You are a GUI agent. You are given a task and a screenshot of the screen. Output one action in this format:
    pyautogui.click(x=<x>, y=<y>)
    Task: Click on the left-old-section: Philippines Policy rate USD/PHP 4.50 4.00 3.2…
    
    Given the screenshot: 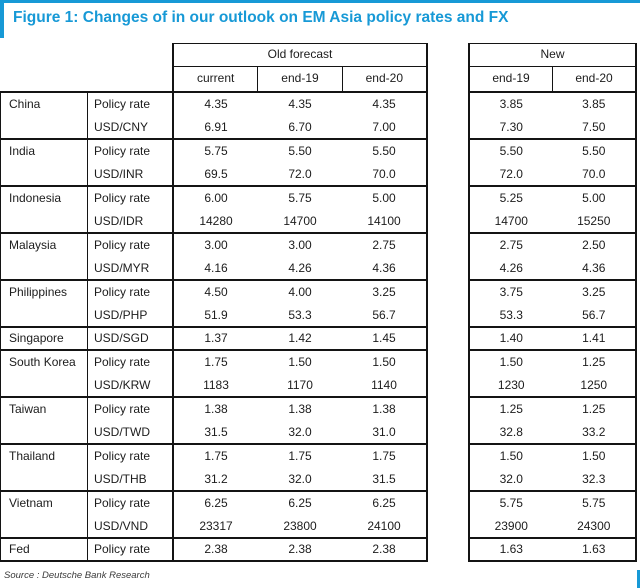 What is the action you would take?
    pyautogui.click(x=214, y=302)
    